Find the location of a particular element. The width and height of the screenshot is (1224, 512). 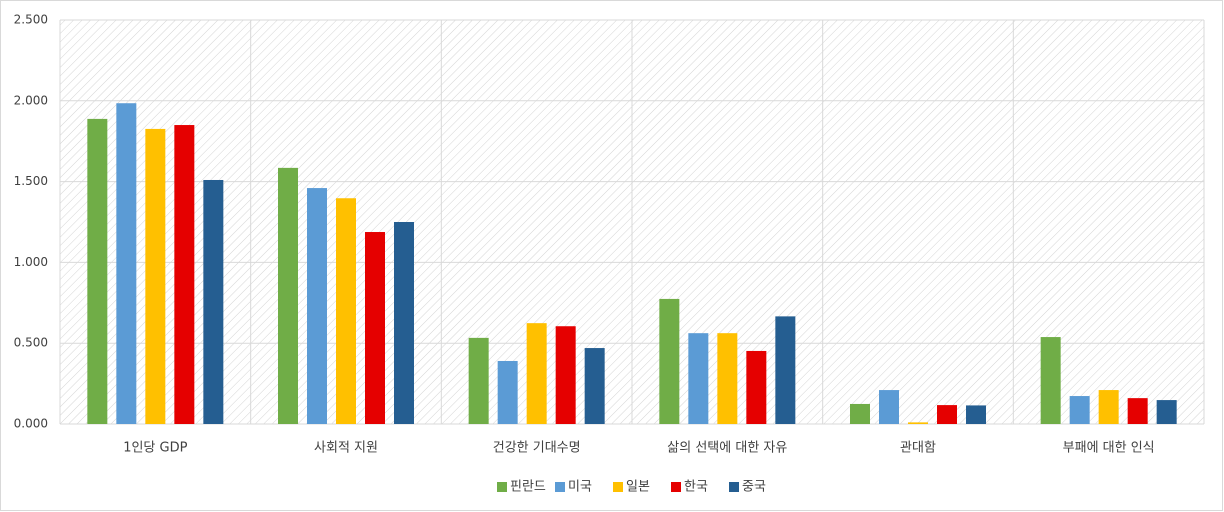

x-tick-label: 건강한 기대수명 is located at coordinates (537, 448).